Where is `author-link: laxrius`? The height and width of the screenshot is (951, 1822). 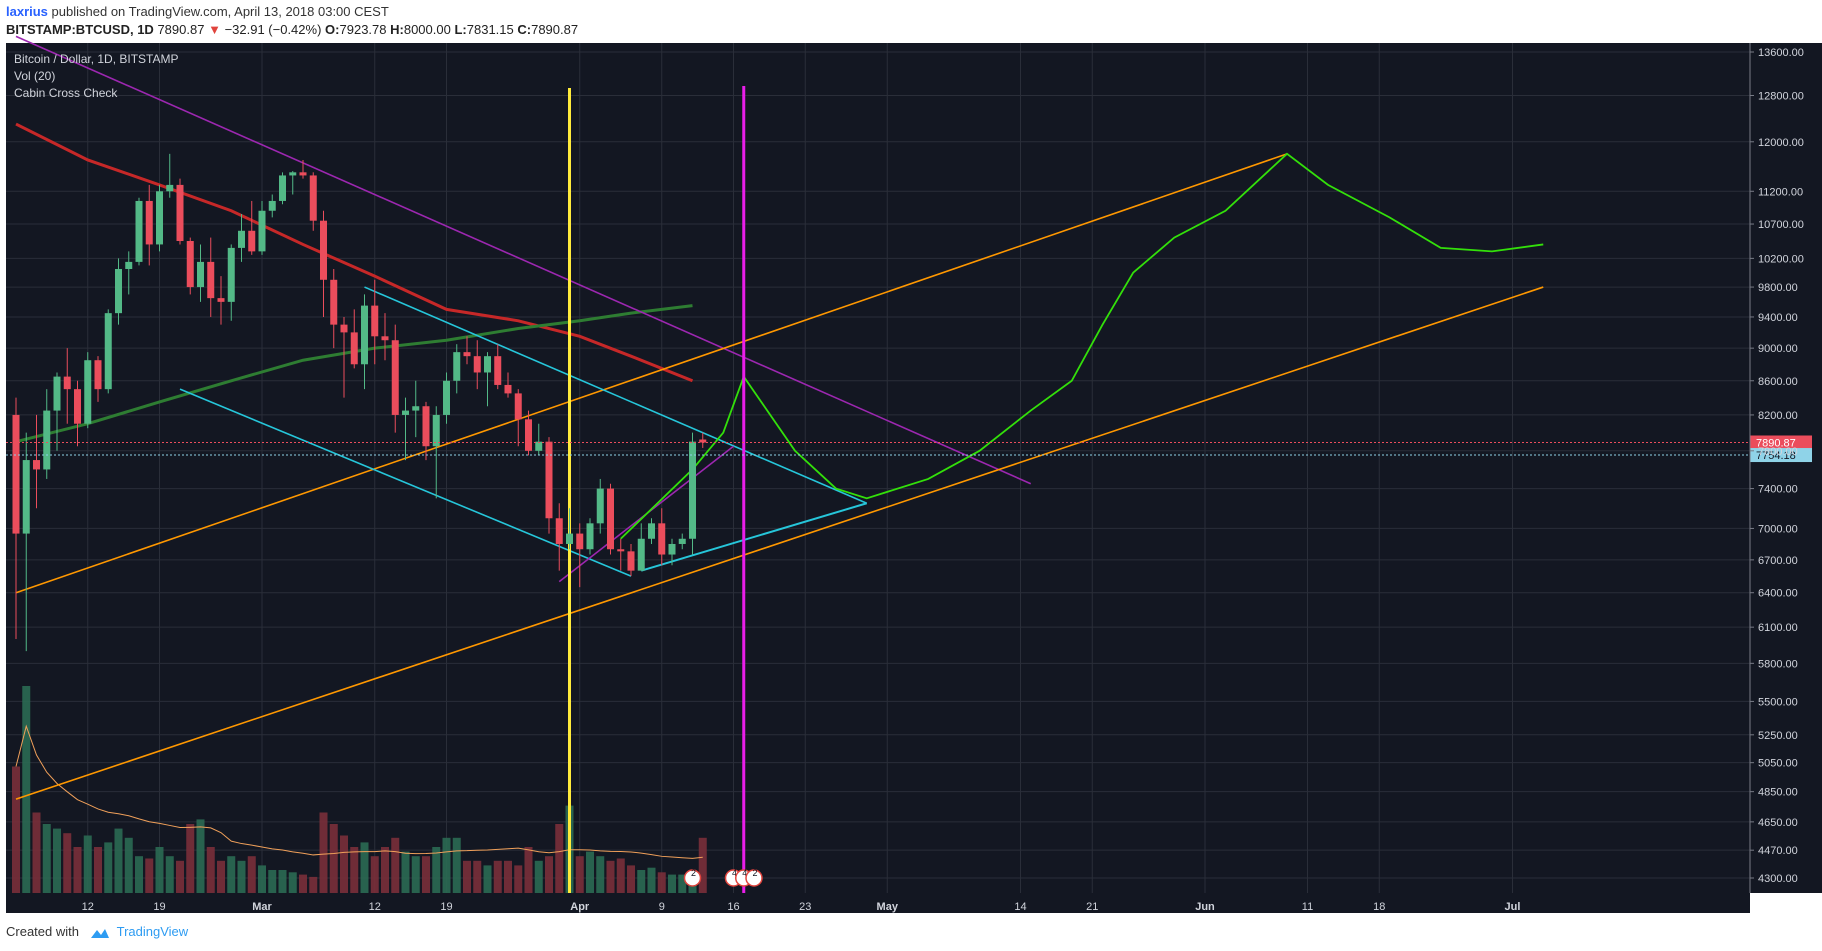 author-link: laxrius is located at coordinates (27, 11).